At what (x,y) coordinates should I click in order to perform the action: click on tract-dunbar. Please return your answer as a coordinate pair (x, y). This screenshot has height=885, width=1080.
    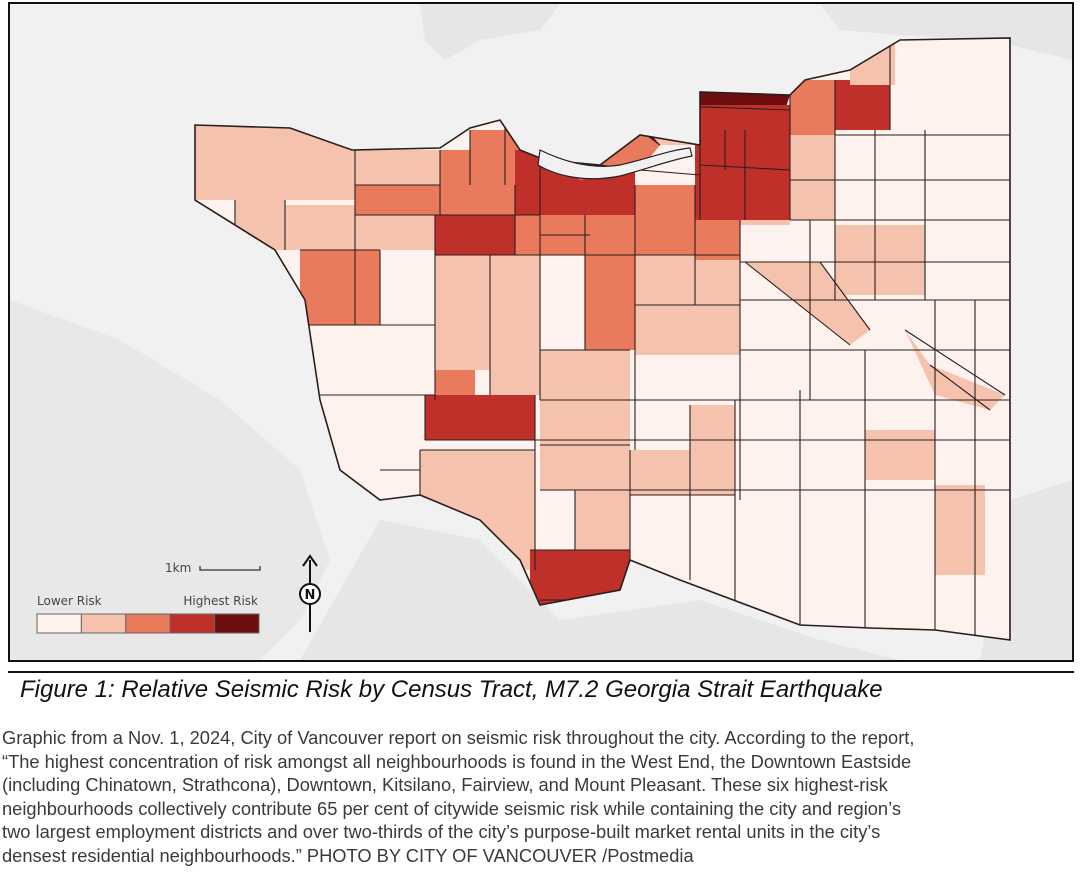
    Looking at the image, I should click on (340, 287).